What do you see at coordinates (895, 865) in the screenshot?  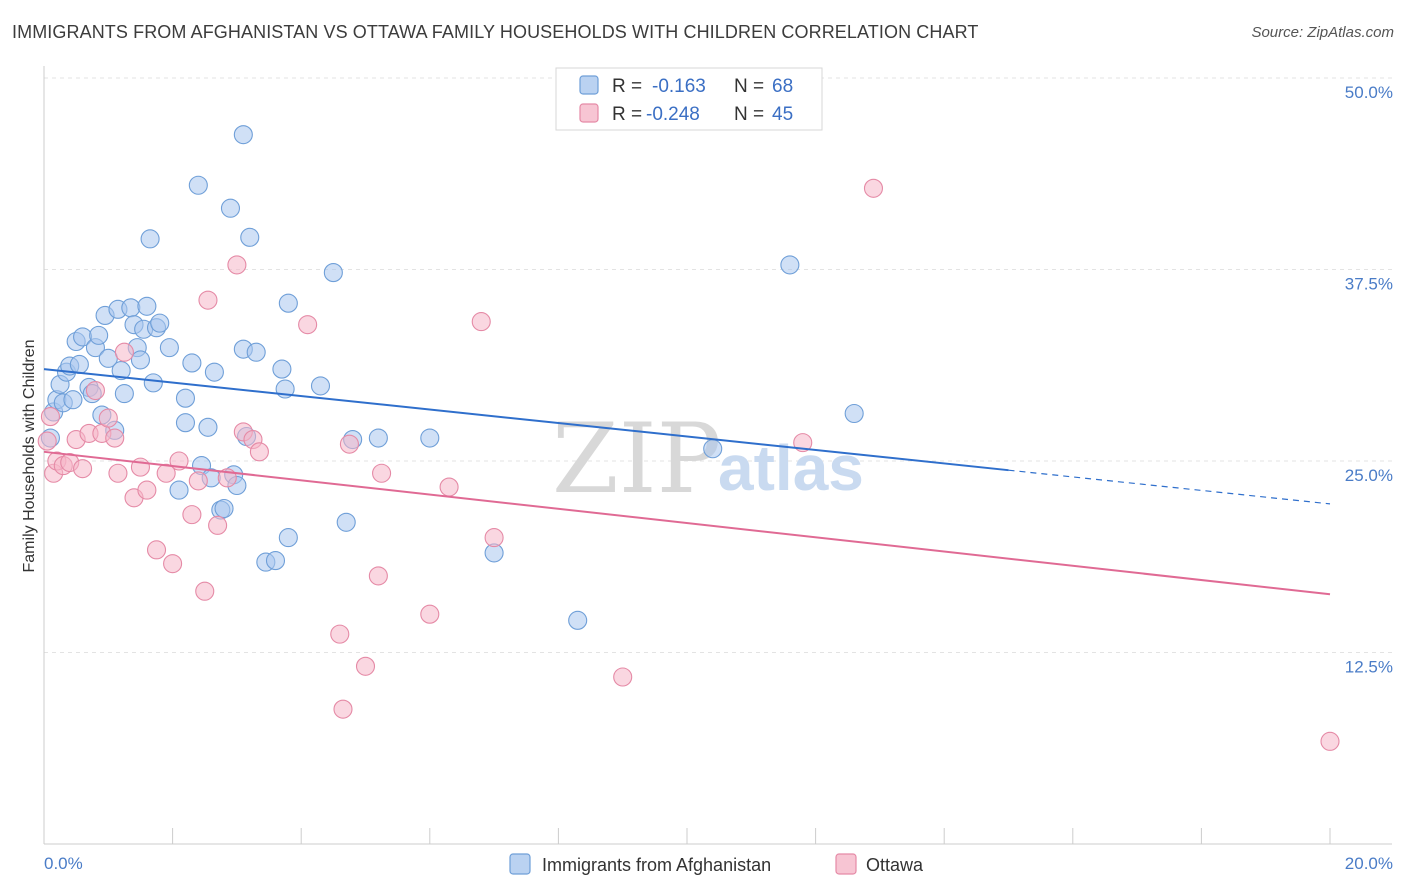 I see `bottom-legend-label-ottawa: Ottawa` at bounding box center [895, 865].